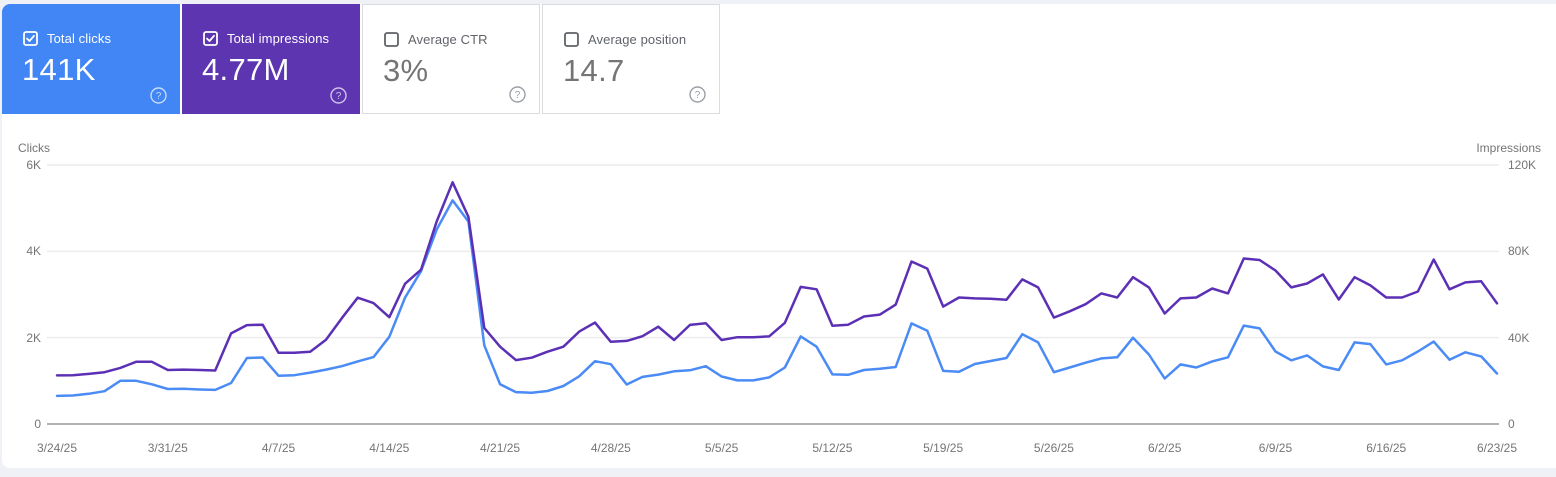  What do you see at coordinates (448, 39) in the screenshot?
I see `tile-label: Average CTR` at bounding box center [448, 39].